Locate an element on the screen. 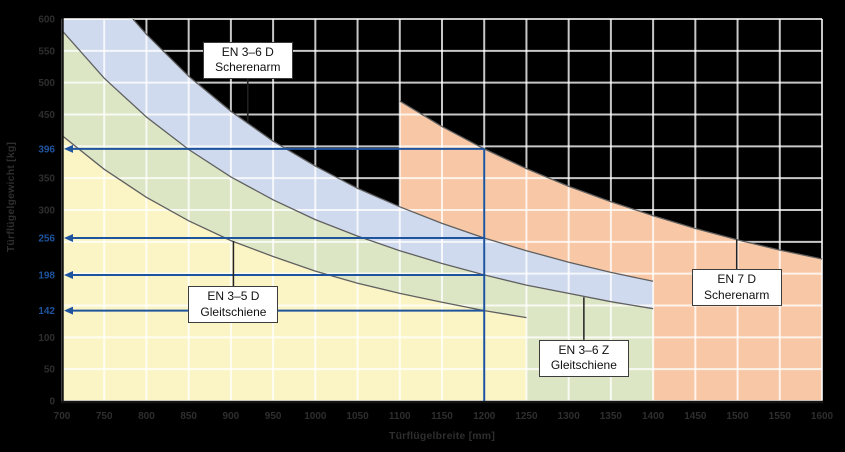 This screenshot has width=845, height=452. x-tick-label: 1550 is located at coordinates (780, 416).